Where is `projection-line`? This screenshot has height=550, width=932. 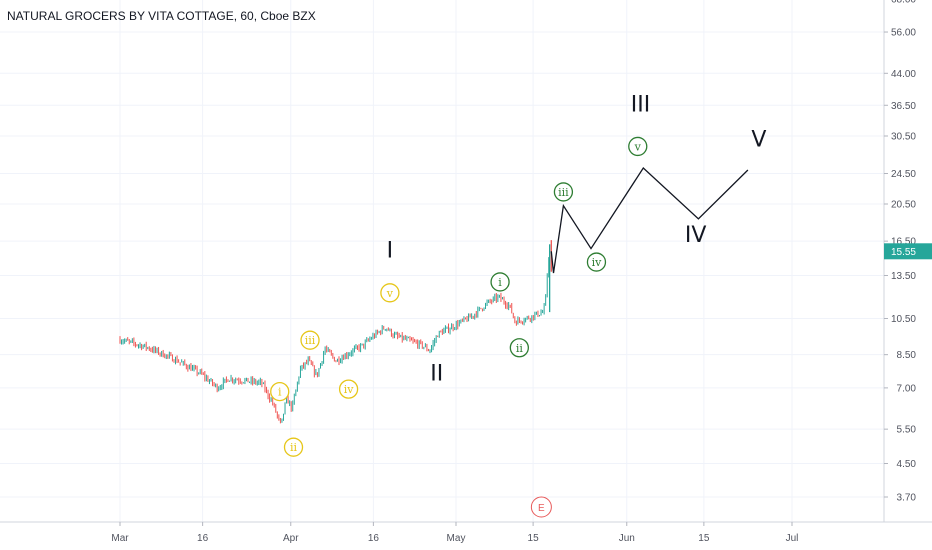
projection-line is located at coordinates (649, 220).